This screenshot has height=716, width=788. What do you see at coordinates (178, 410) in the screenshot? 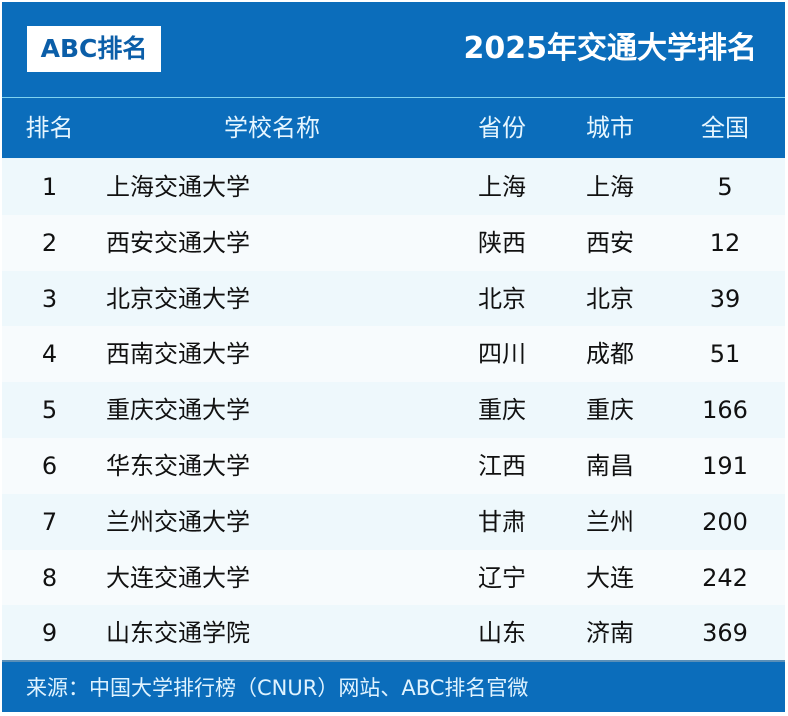
I see `cell-school: 重庆交通大学` at bounding box center [178, 410].